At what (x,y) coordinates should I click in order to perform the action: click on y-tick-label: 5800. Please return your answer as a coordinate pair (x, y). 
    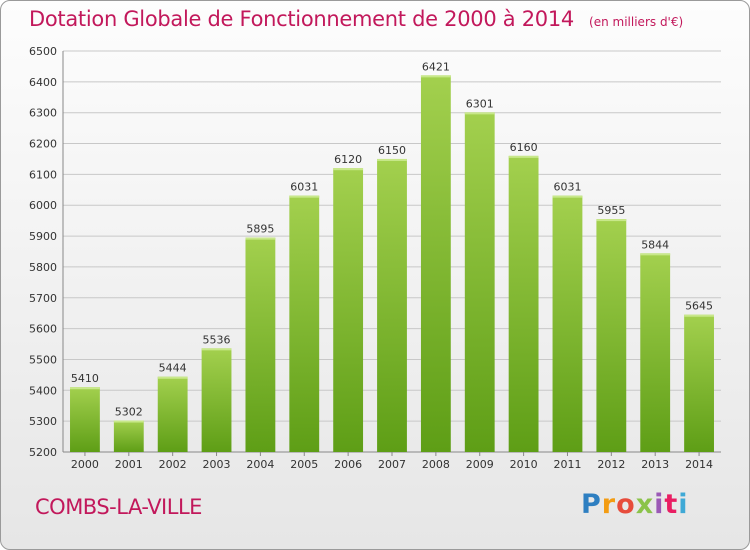
    Looking at the image, I should click on (43, 267).